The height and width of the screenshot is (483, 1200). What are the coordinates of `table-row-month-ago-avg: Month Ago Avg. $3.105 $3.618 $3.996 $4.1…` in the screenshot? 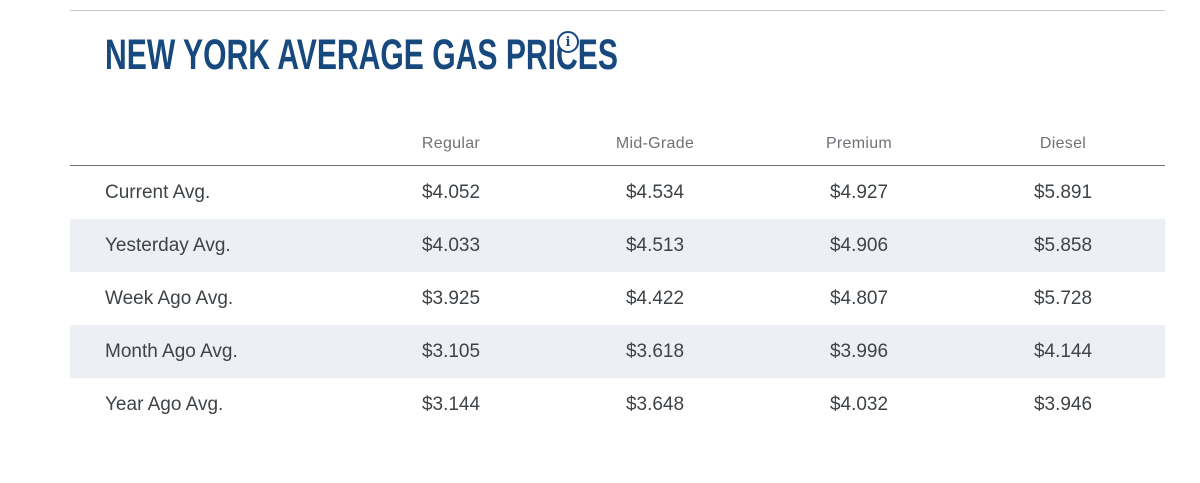 It's located at (617, 351).